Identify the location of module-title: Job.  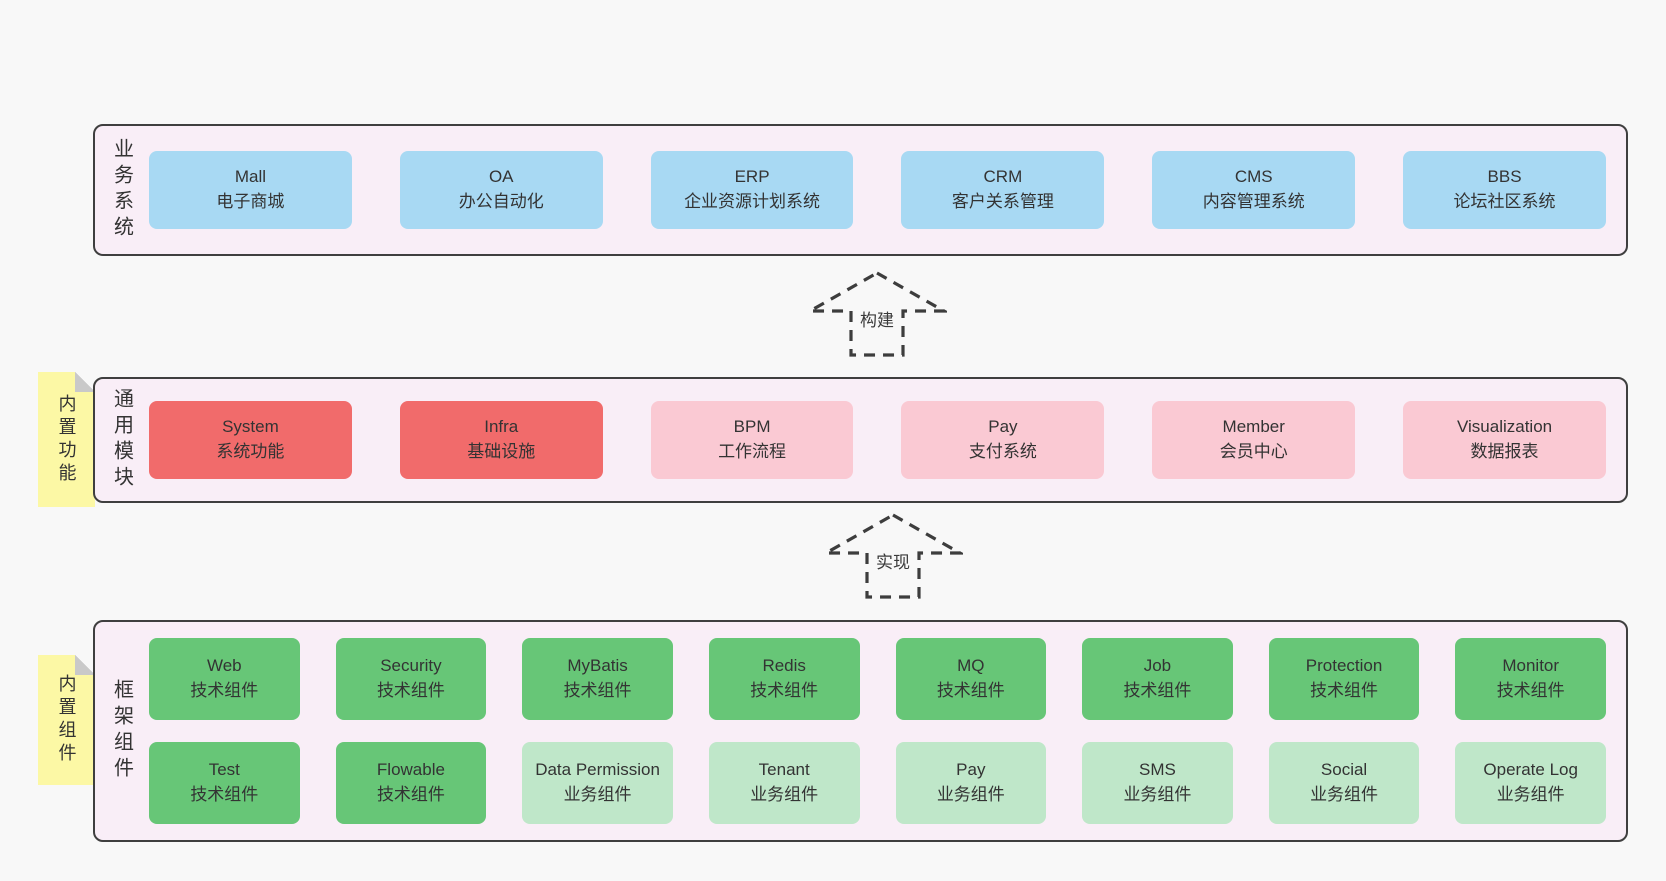
(1157, 666).